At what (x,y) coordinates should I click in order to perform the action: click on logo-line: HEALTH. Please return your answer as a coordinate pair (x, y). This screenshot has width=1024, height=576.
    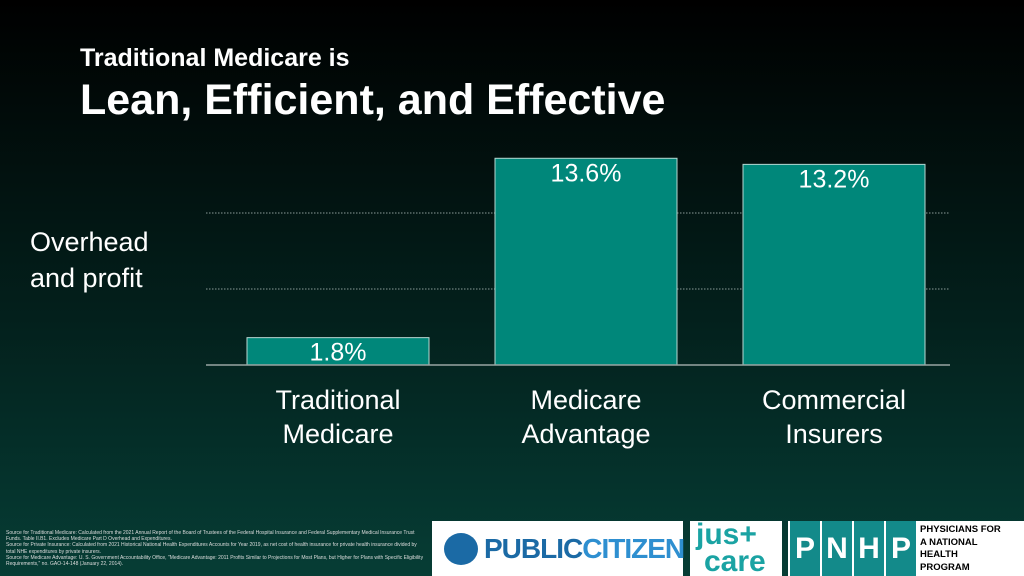
    Looking at the image, I should click on (939, 554).